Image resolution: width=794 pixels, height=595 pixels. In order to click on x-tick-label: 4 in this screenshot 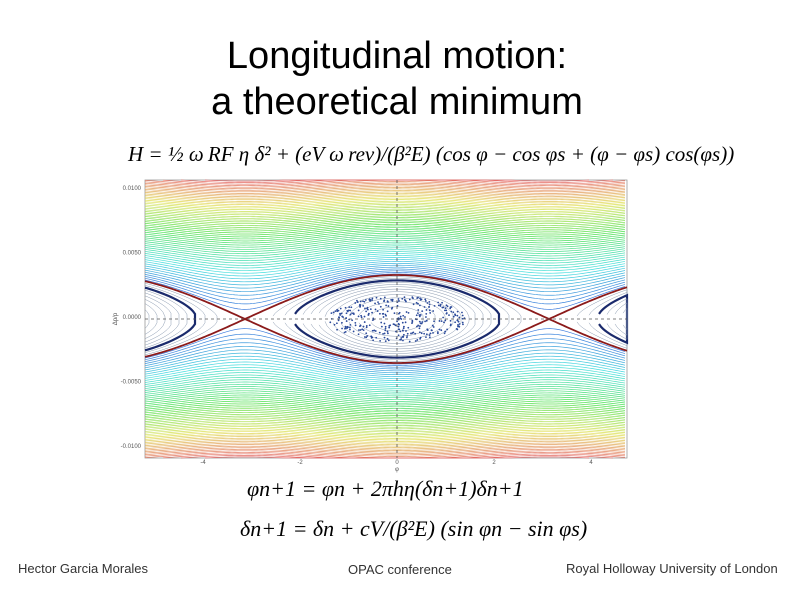, I will do `click(591, 463)`.